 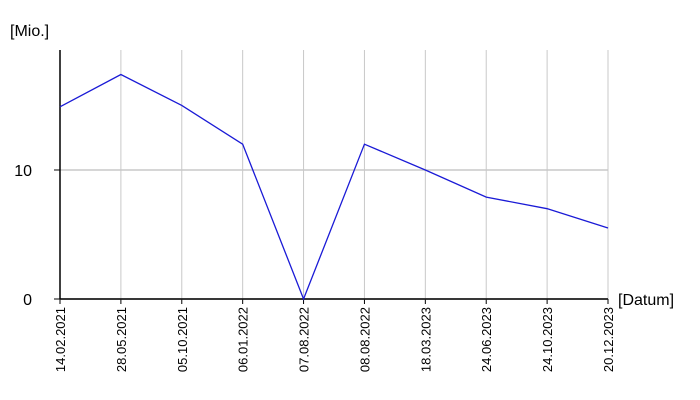 I want to click on x-tick-label: 28.05.2021, so click(x=121, y=339).